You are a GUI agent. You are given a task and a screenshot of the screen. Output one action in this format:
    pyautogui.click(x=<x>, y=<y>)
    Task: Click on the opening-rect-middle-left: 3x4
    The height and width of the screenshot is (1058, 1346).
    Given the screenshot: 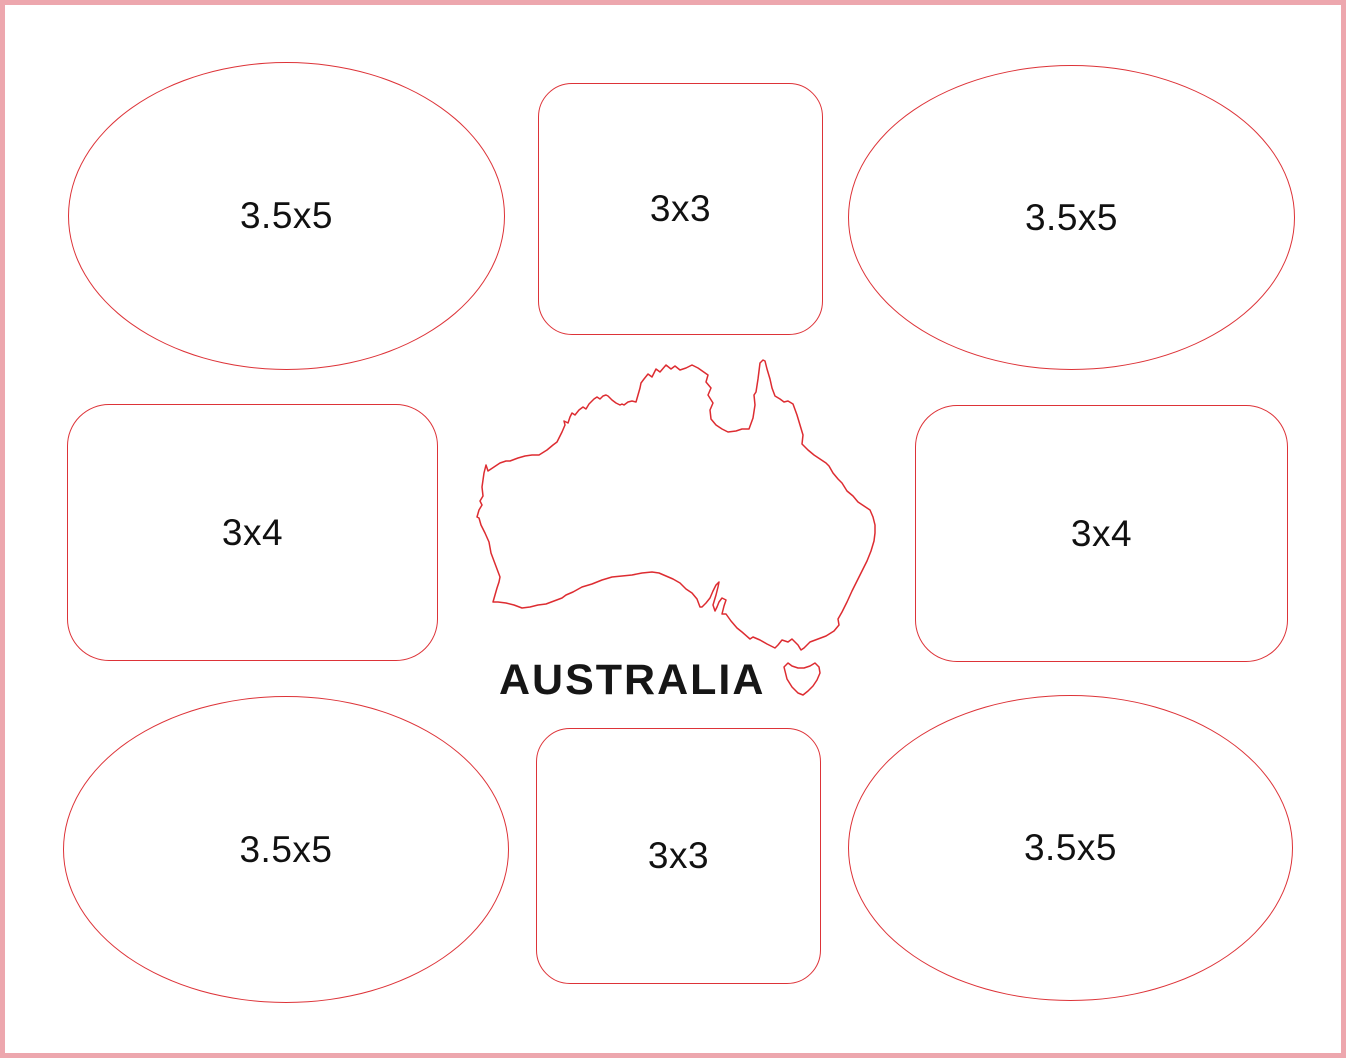 What is the action you would take?
    pyautogui.click(x=252, y=532)
    